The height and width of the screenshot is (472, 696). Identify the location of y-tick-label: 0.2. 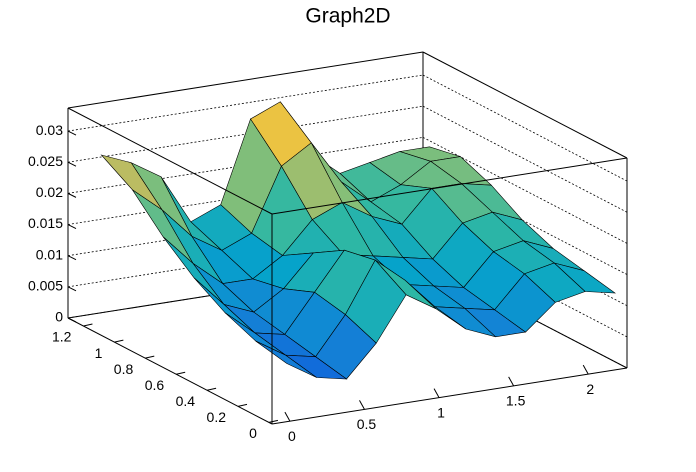
(217, 417).